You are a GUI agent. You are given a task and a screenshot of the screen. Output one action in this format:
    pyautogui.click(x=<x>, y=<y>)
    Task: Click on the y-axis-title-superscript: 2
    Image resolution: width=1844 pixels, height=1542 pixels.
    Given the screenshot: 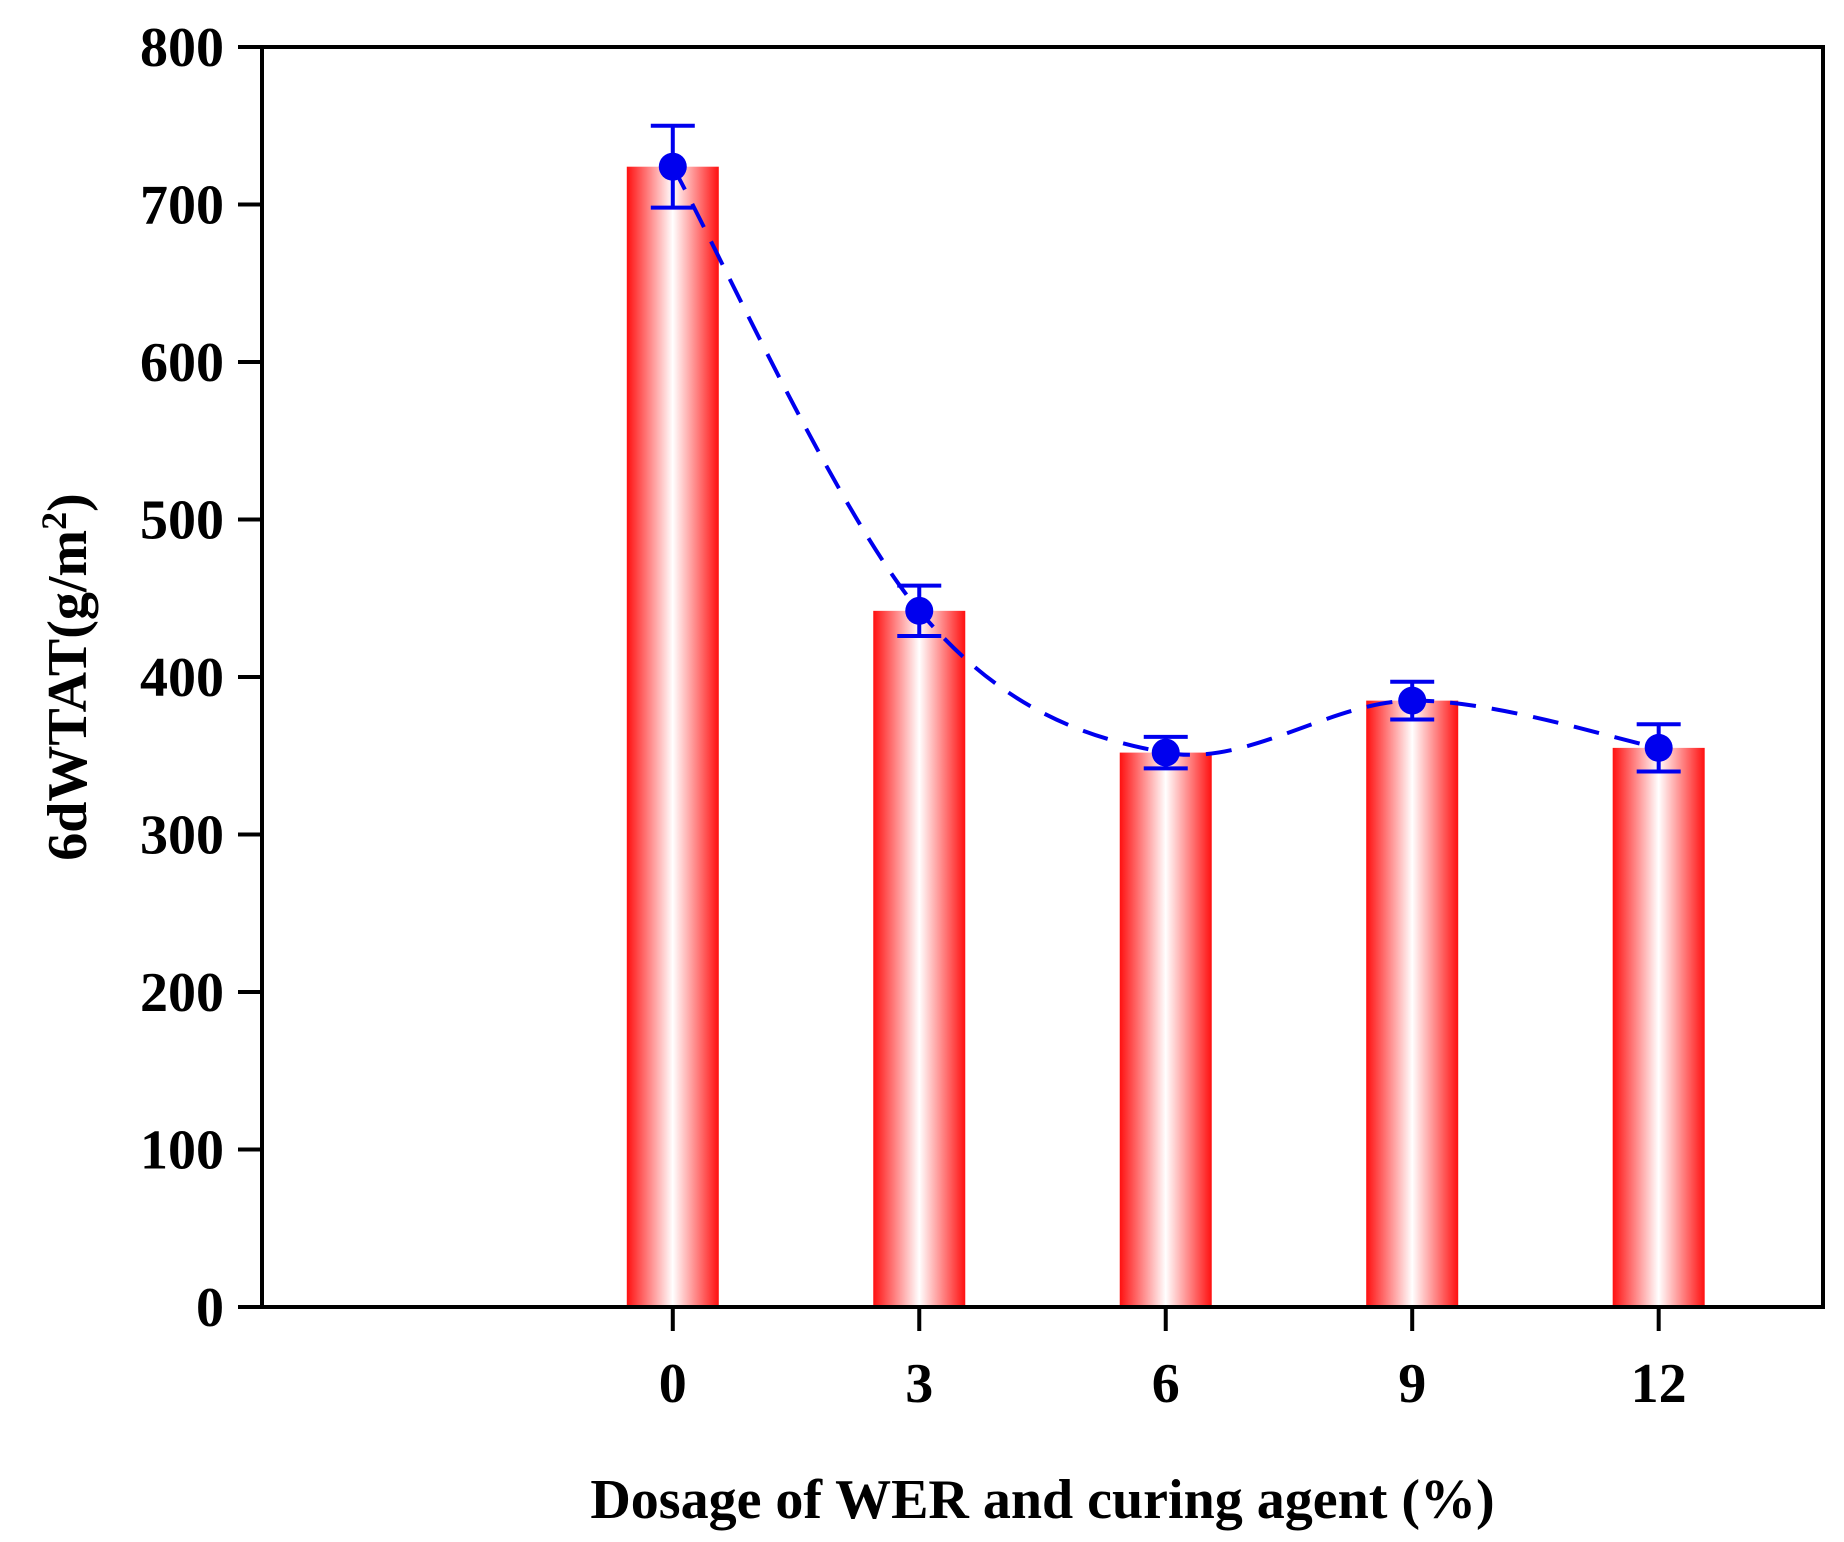 What is the action you would take?
    pyautogui.click(x=54, y=521)
    